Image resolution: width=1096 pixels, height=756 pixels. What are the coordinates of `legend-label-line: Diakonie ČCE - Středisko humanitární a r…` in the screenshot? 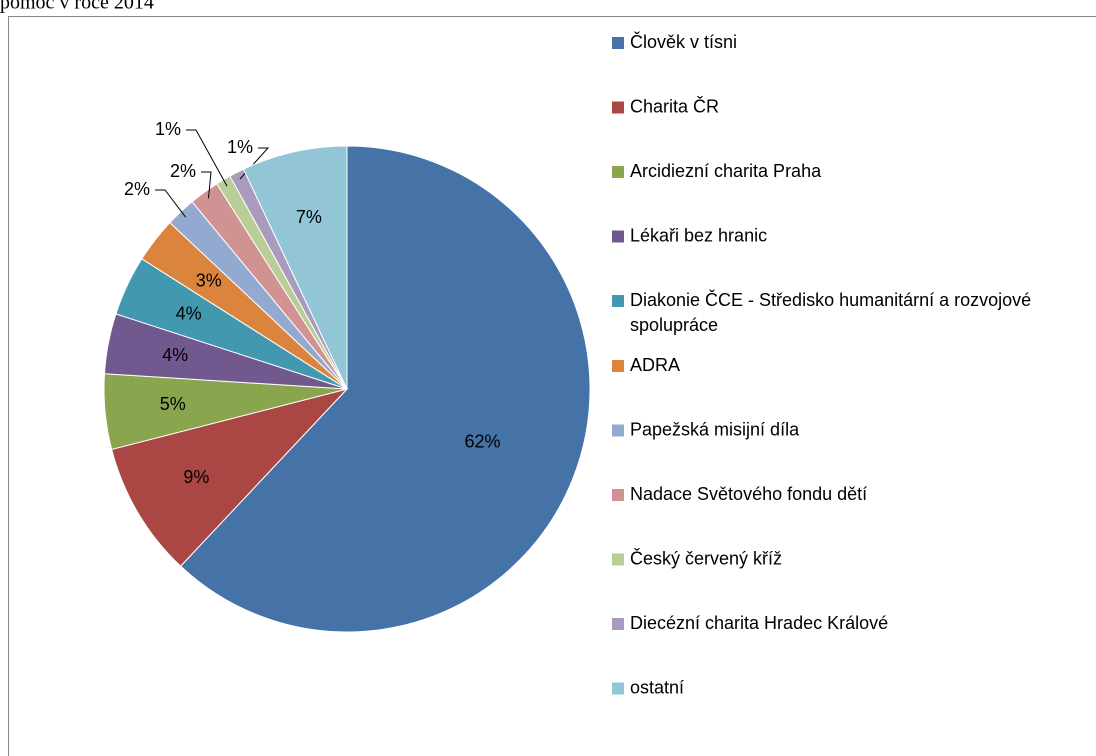 It's located at (830, 299).